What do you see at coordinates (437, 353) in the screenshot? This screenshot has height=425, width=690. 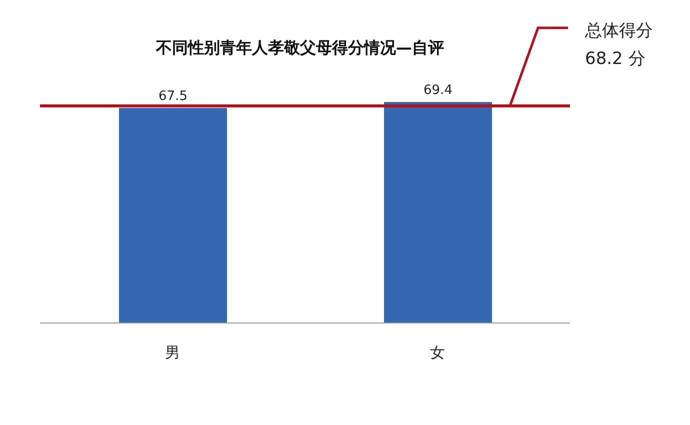 I see `x-tick-label: 女` at bounding box center [437, 353].